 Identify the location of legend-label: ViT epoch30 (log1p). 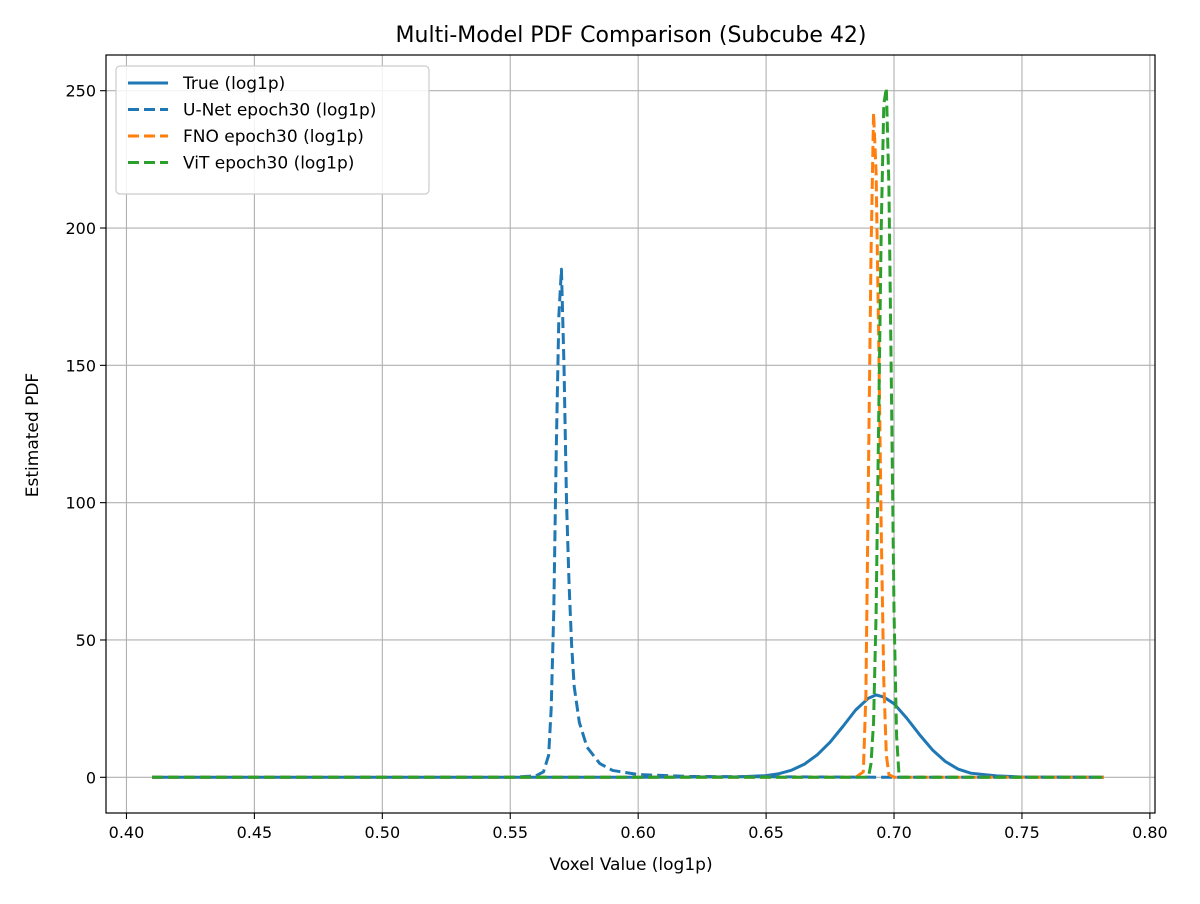
(268, 164).